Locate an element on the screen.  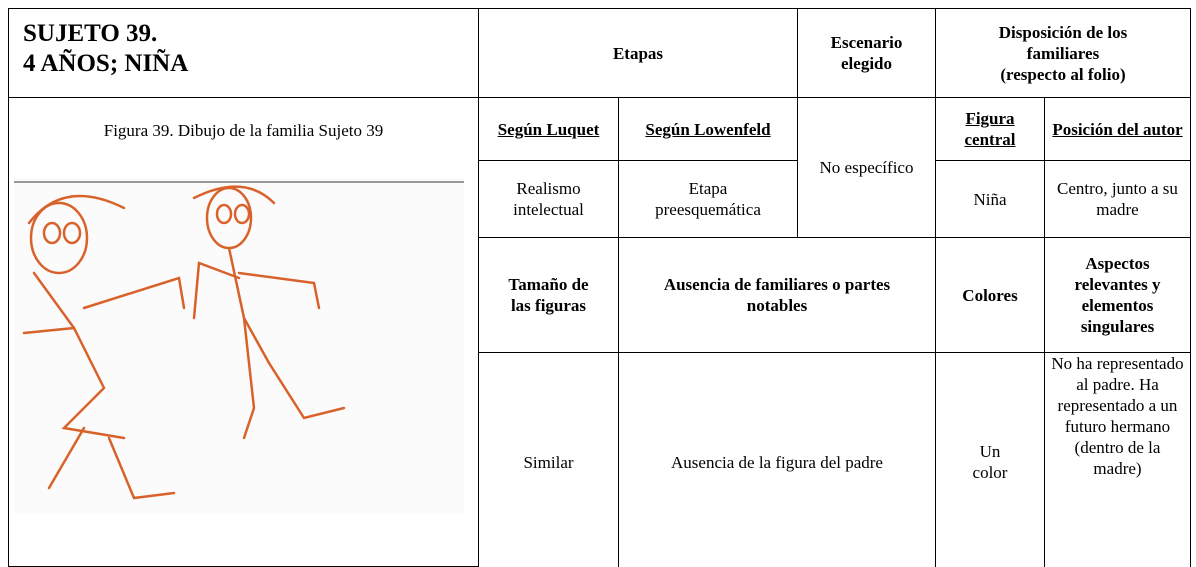
etapas-header: Etapas is located at coordinates (638, 53).